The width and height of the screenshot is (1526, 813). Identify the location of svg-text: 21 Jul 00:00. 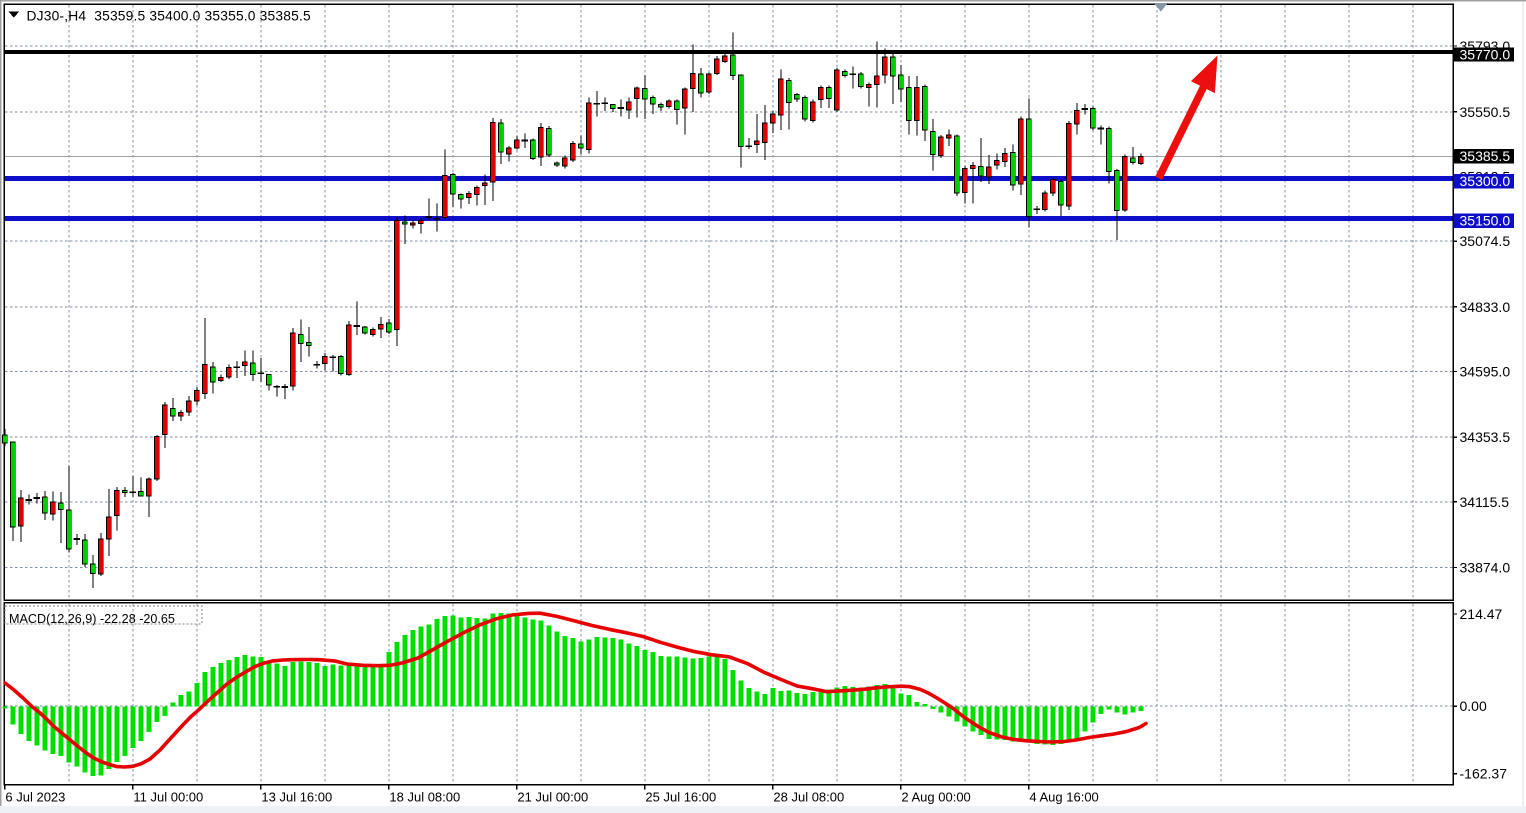
(552, 797).